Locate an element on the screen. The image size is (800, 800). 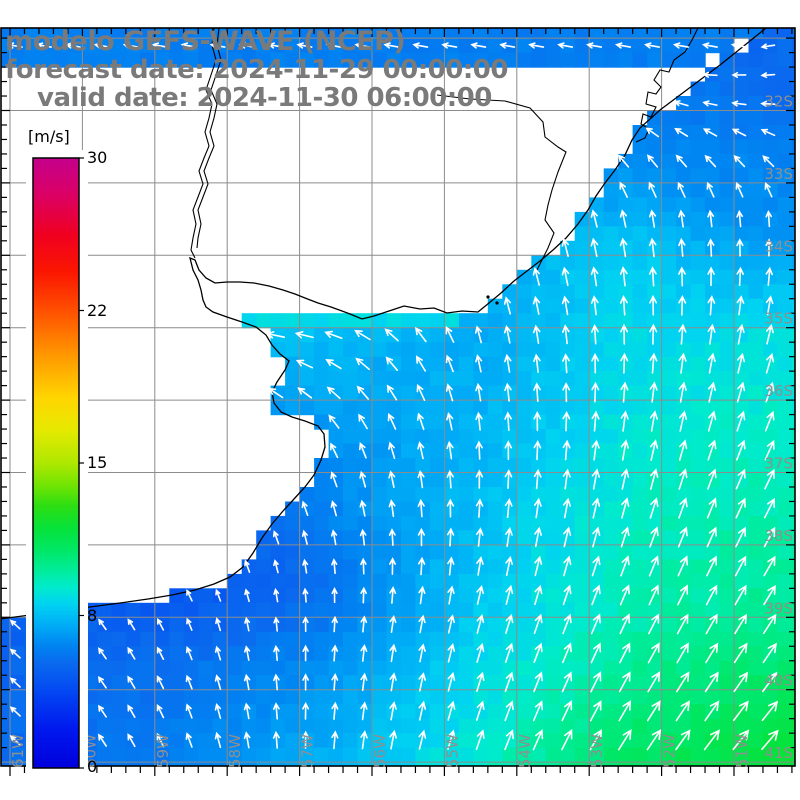
colorbar-gradient is located at coordinates (56, 463).